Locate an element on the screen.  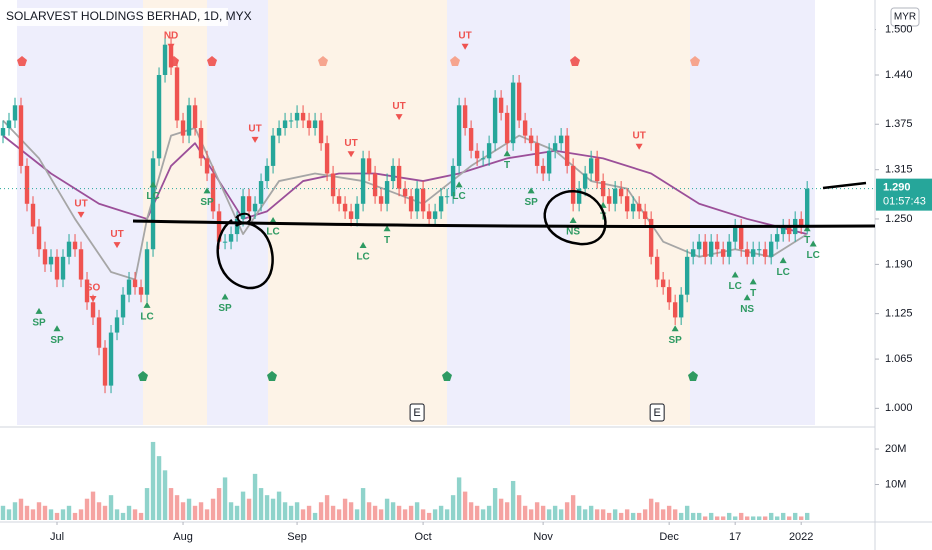
y-tick-label: 1.315 is located at coordinates (899, 170).